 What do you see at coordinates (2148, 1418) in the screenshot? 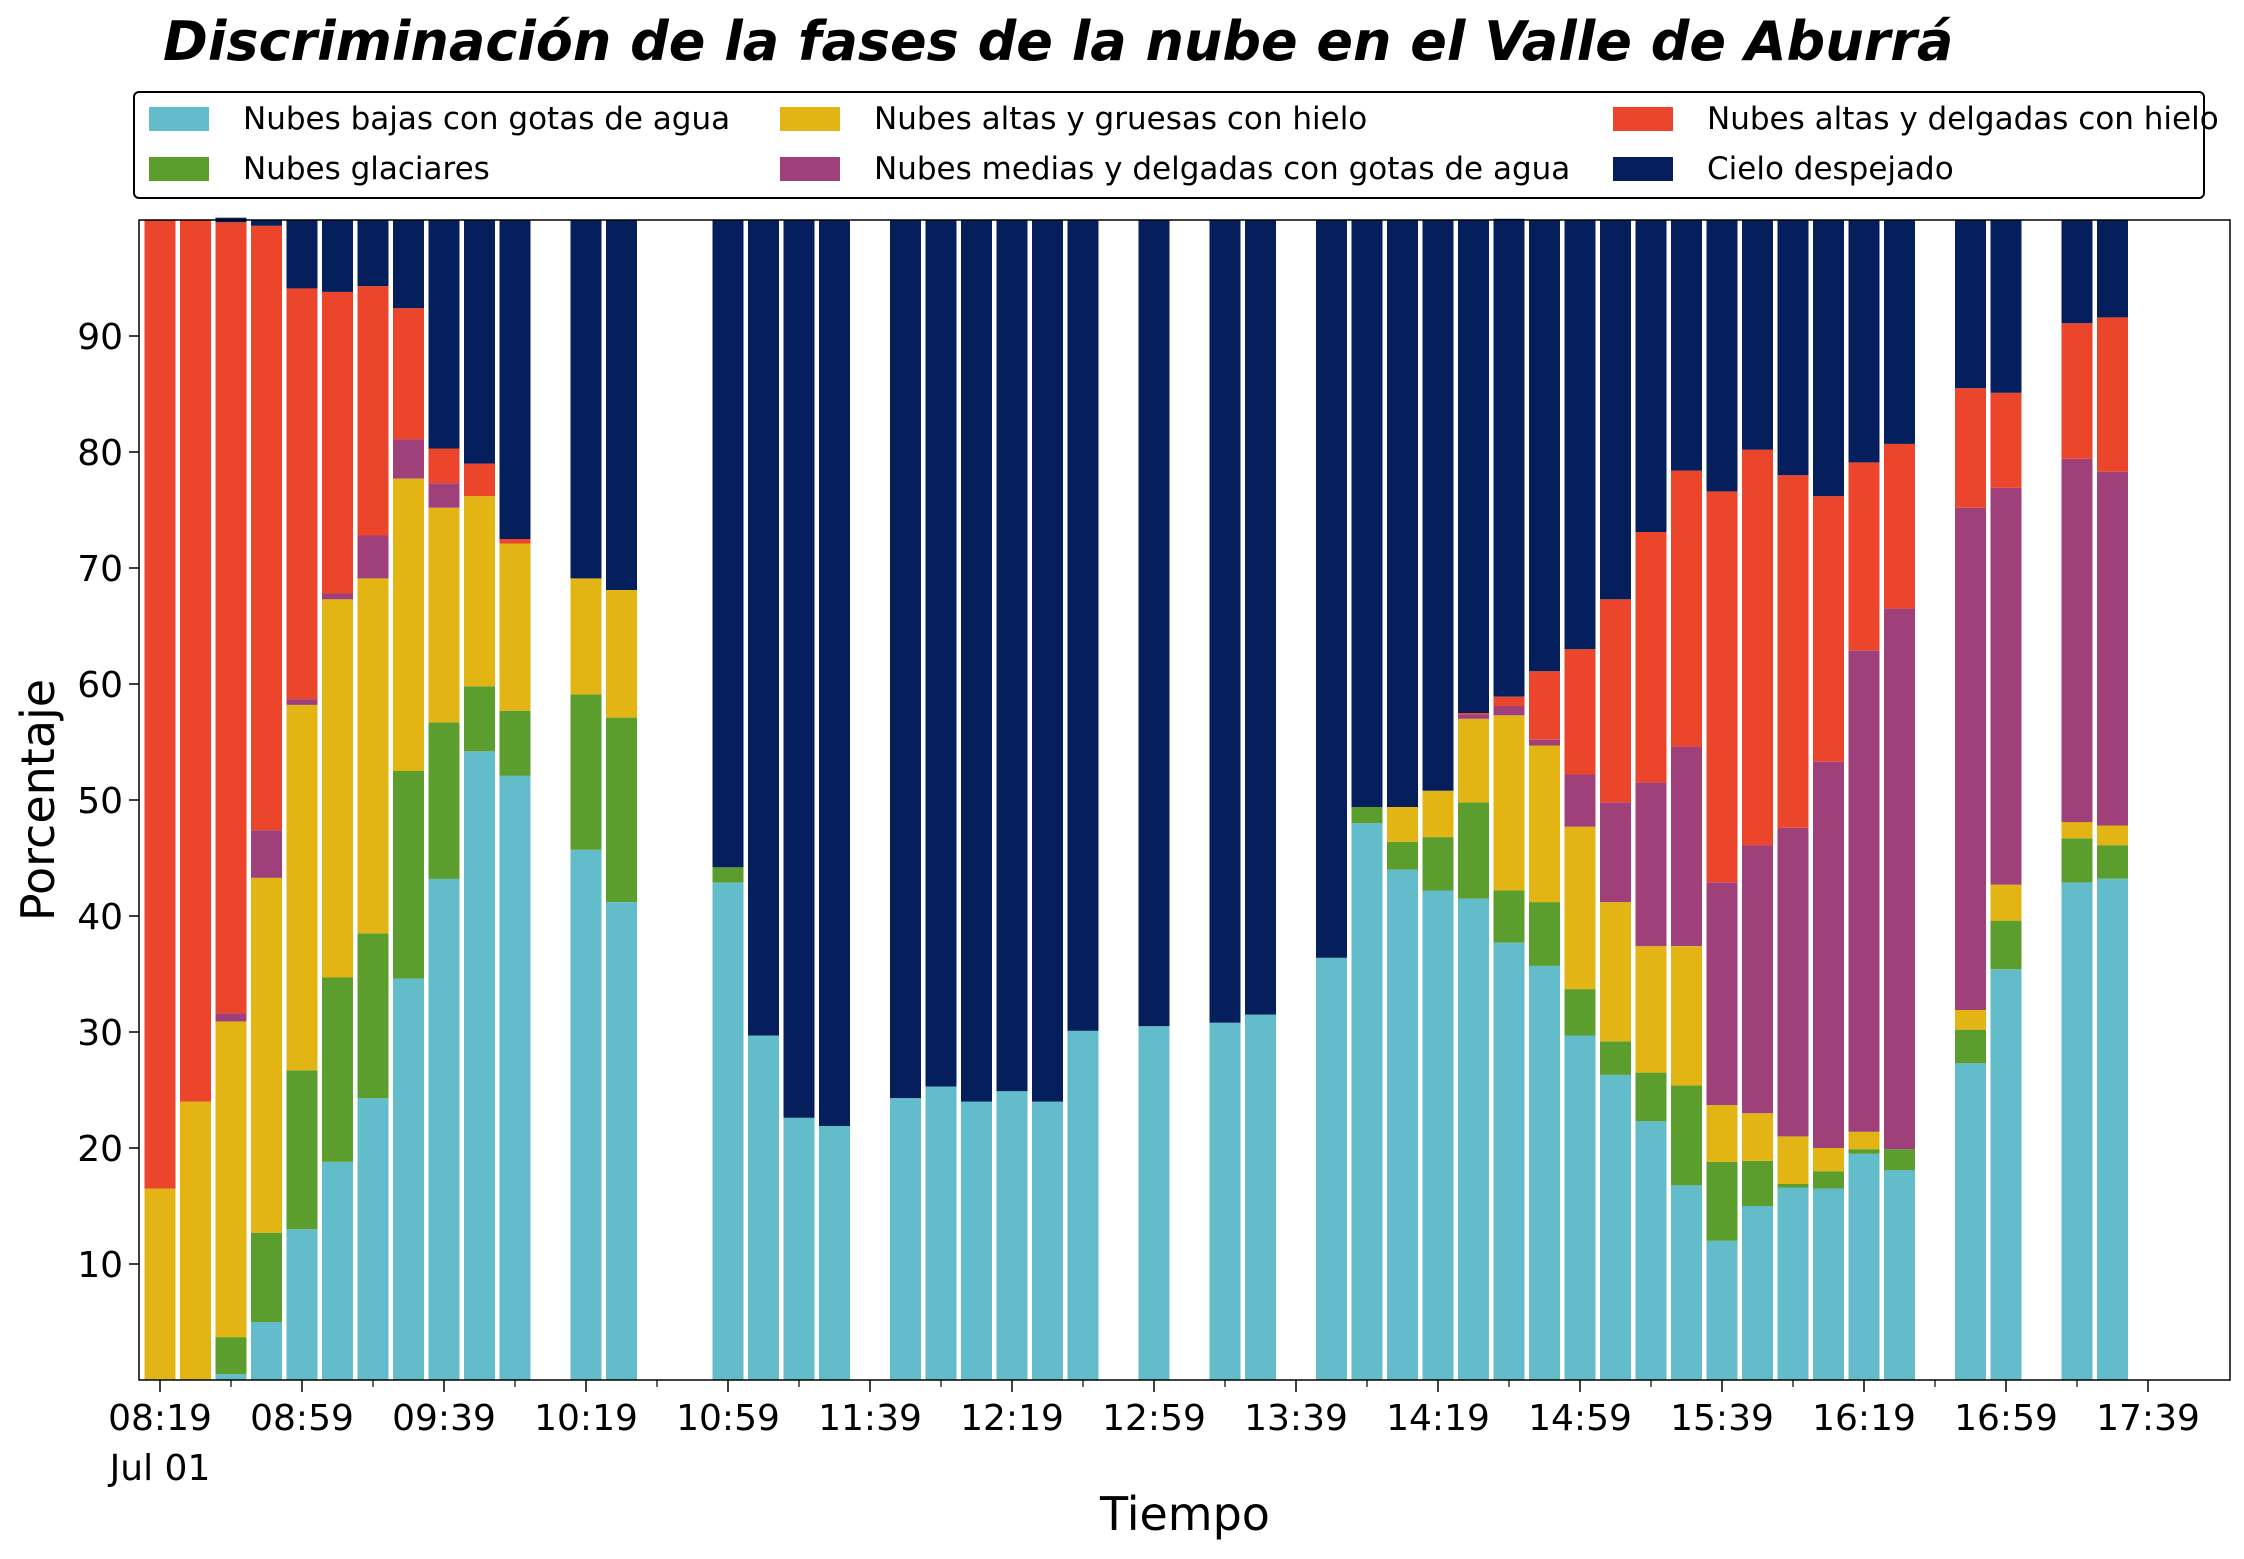
I see `x-tick-label: 17:39` at bounding box center [2148, 1418].